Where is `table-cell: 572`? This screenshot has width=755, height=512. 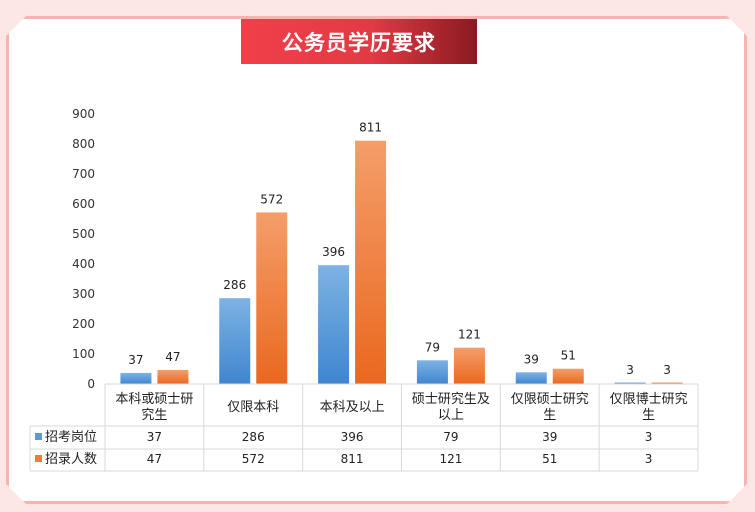
table-cell: 572 is located at coordinates (253, 459).